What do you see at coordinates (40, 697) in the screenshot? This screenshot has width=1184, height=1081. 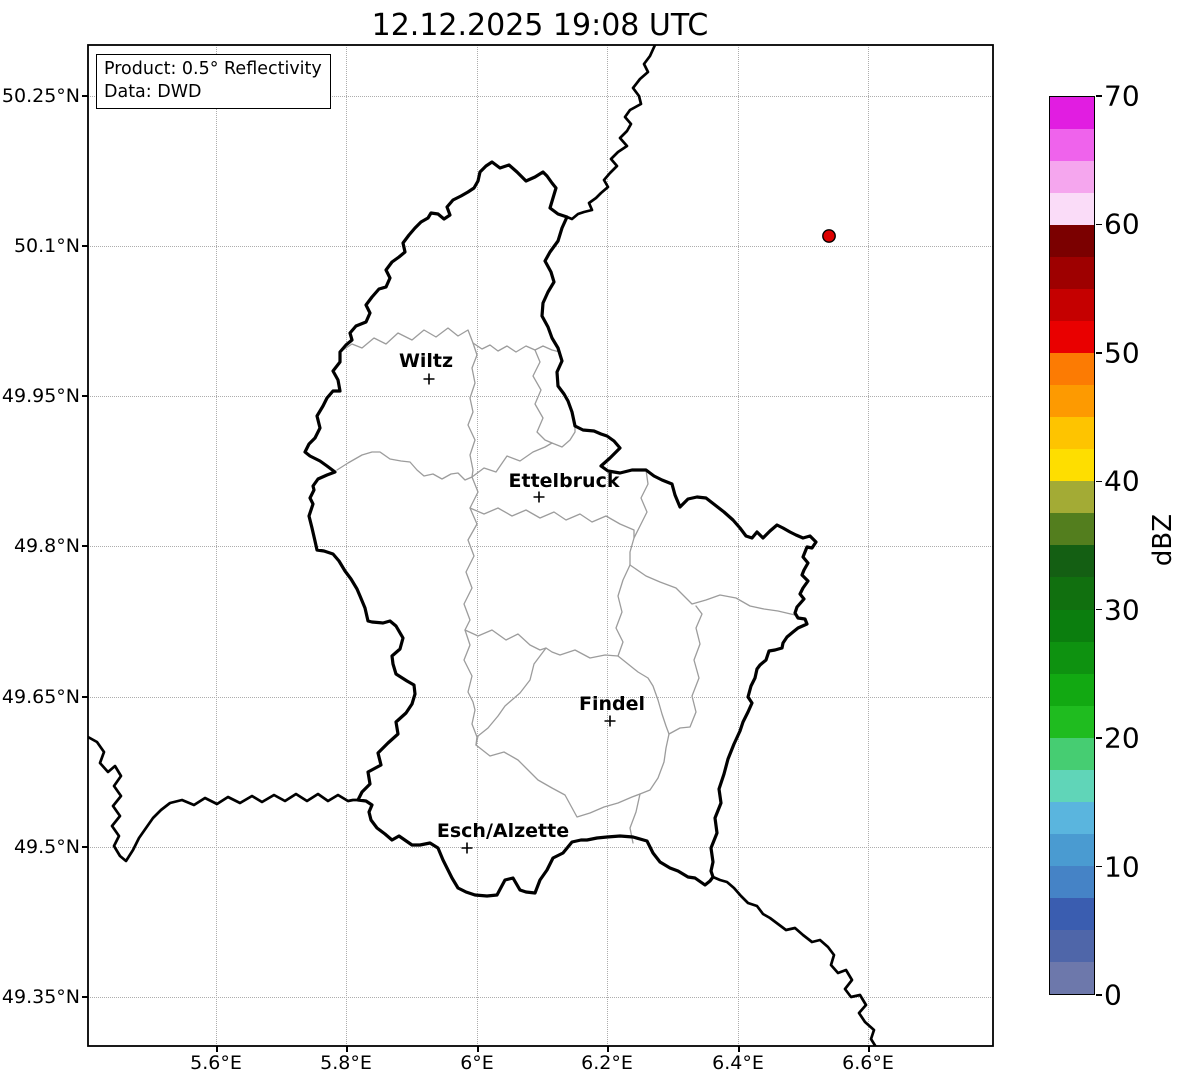 I see `y-axis-tick-label: 49.65°N` at bounding box center [40, 697].